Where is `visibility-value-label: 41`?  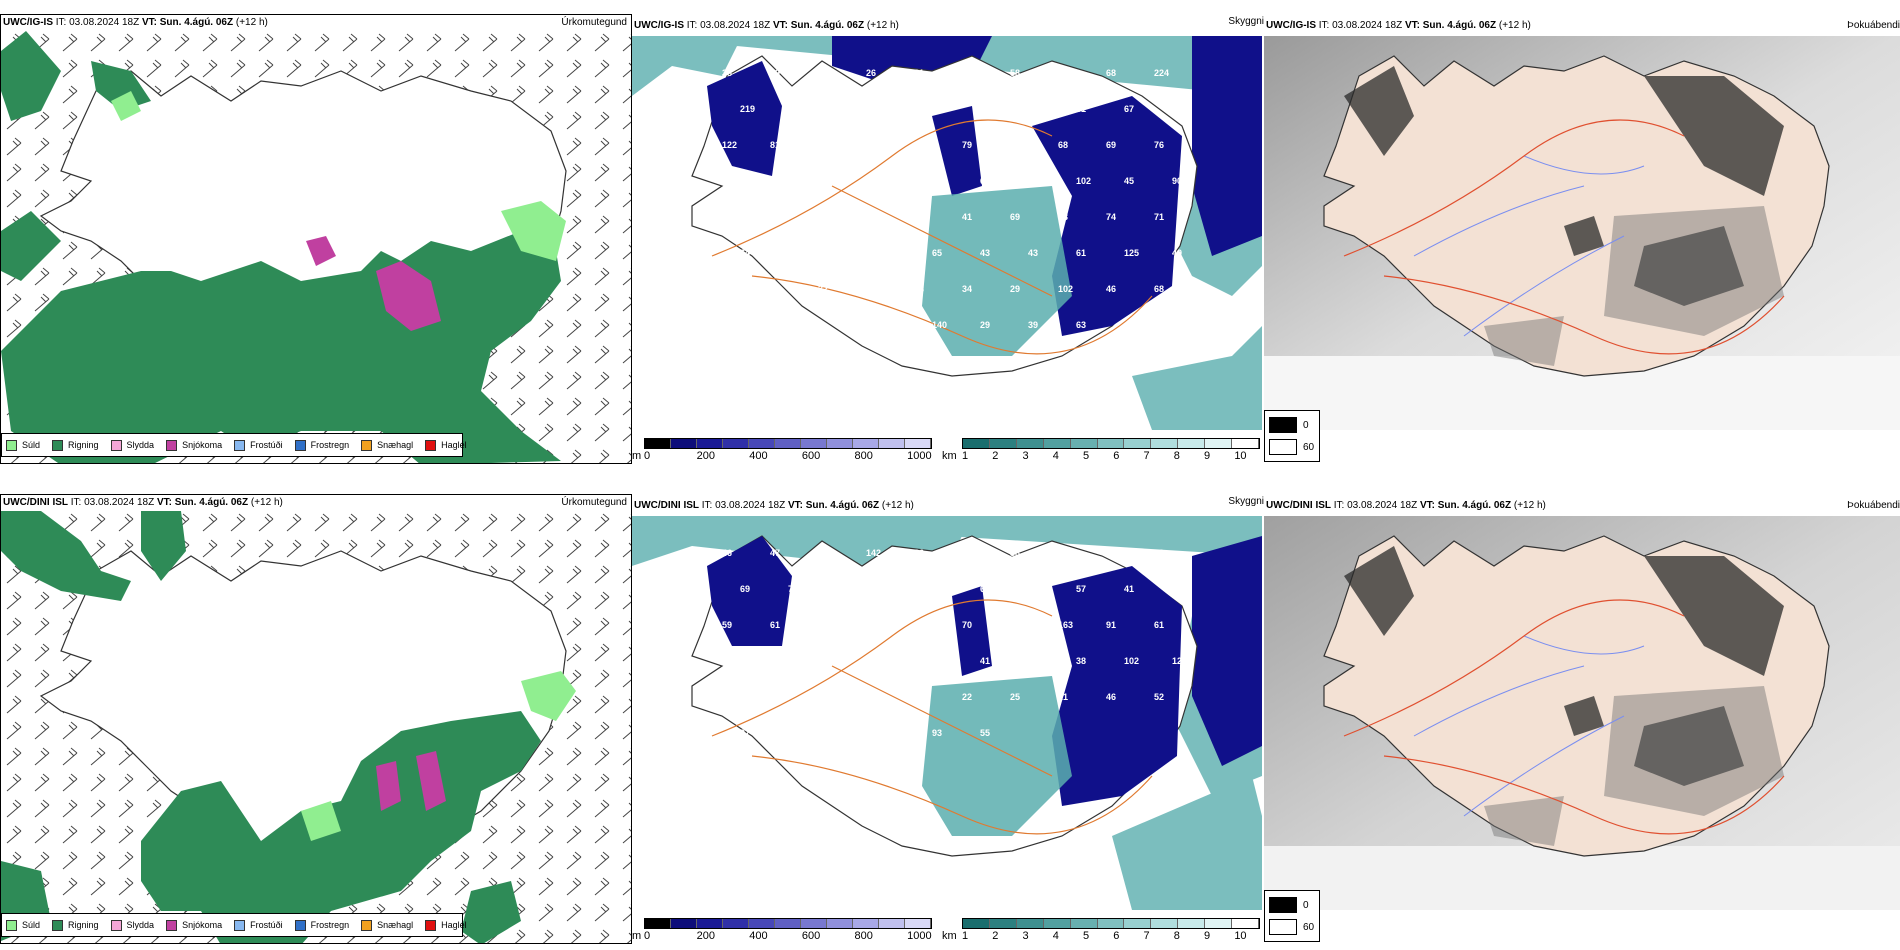
visibility-value-label: 41 is located at coordinates (967, 217).